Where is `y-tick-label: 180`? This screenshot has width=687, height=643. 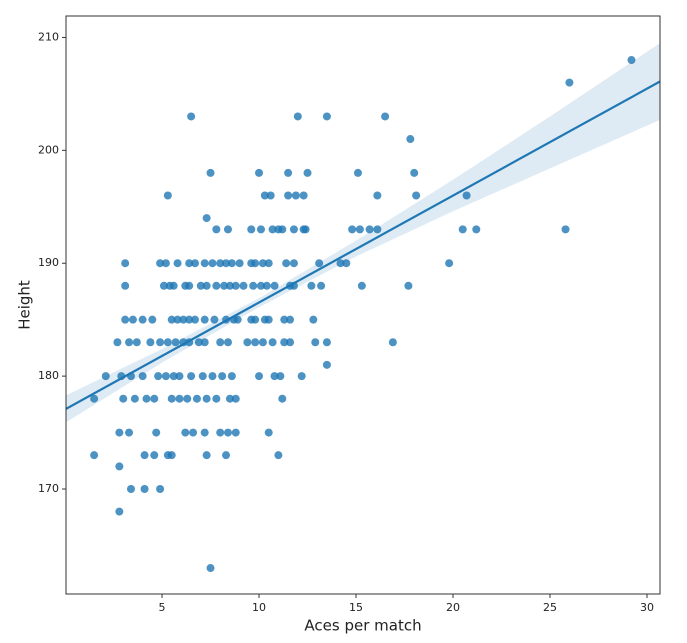
y-tick-label: 180 is located at coordinates (48, 375).